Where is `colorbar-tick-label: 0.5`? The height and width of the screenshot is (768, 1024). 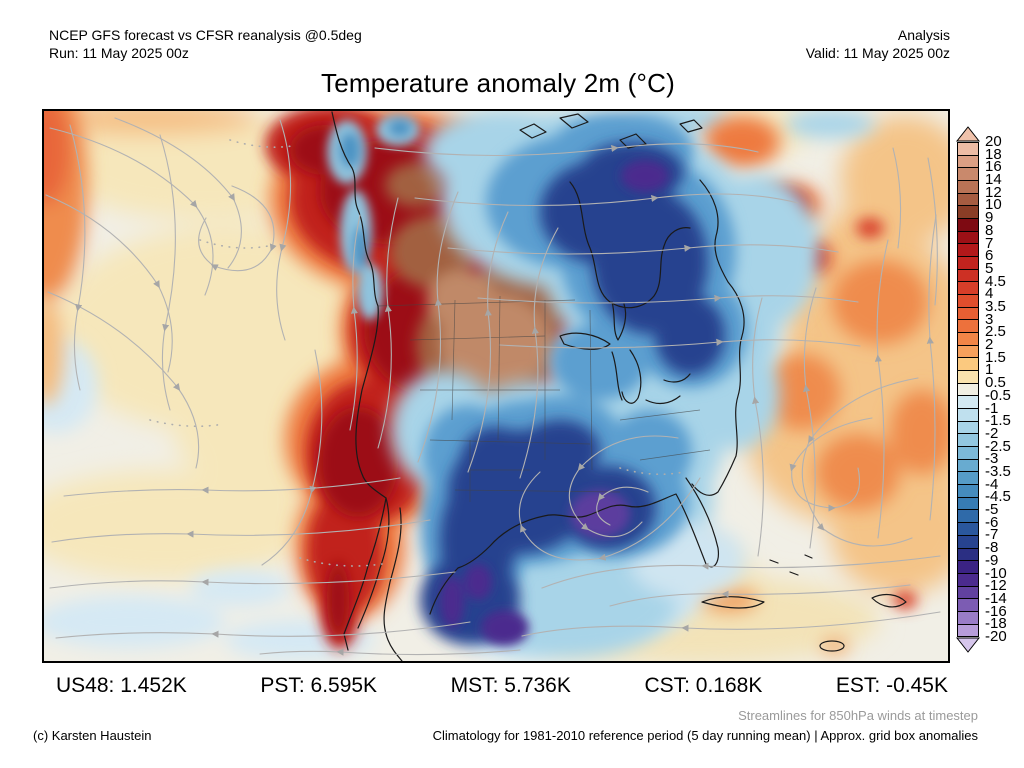 colorbar-tick-label: 0.5 is located at coordinates (995, 383).